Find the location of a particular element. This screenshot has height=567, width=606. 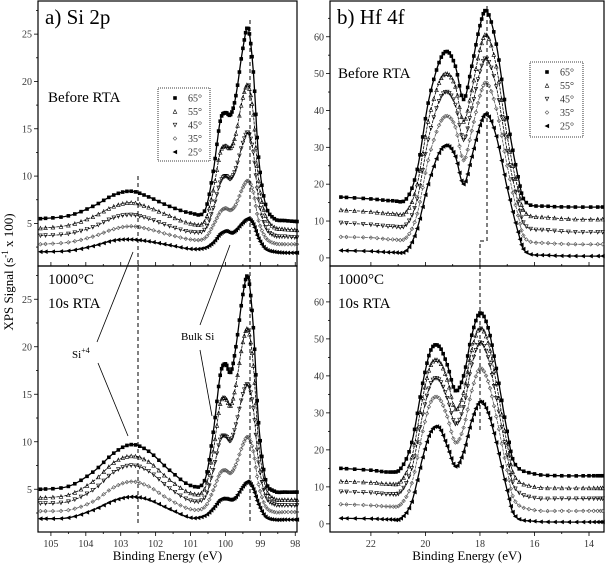

x-tick-label: 16 is located at coordinates (534, 544).